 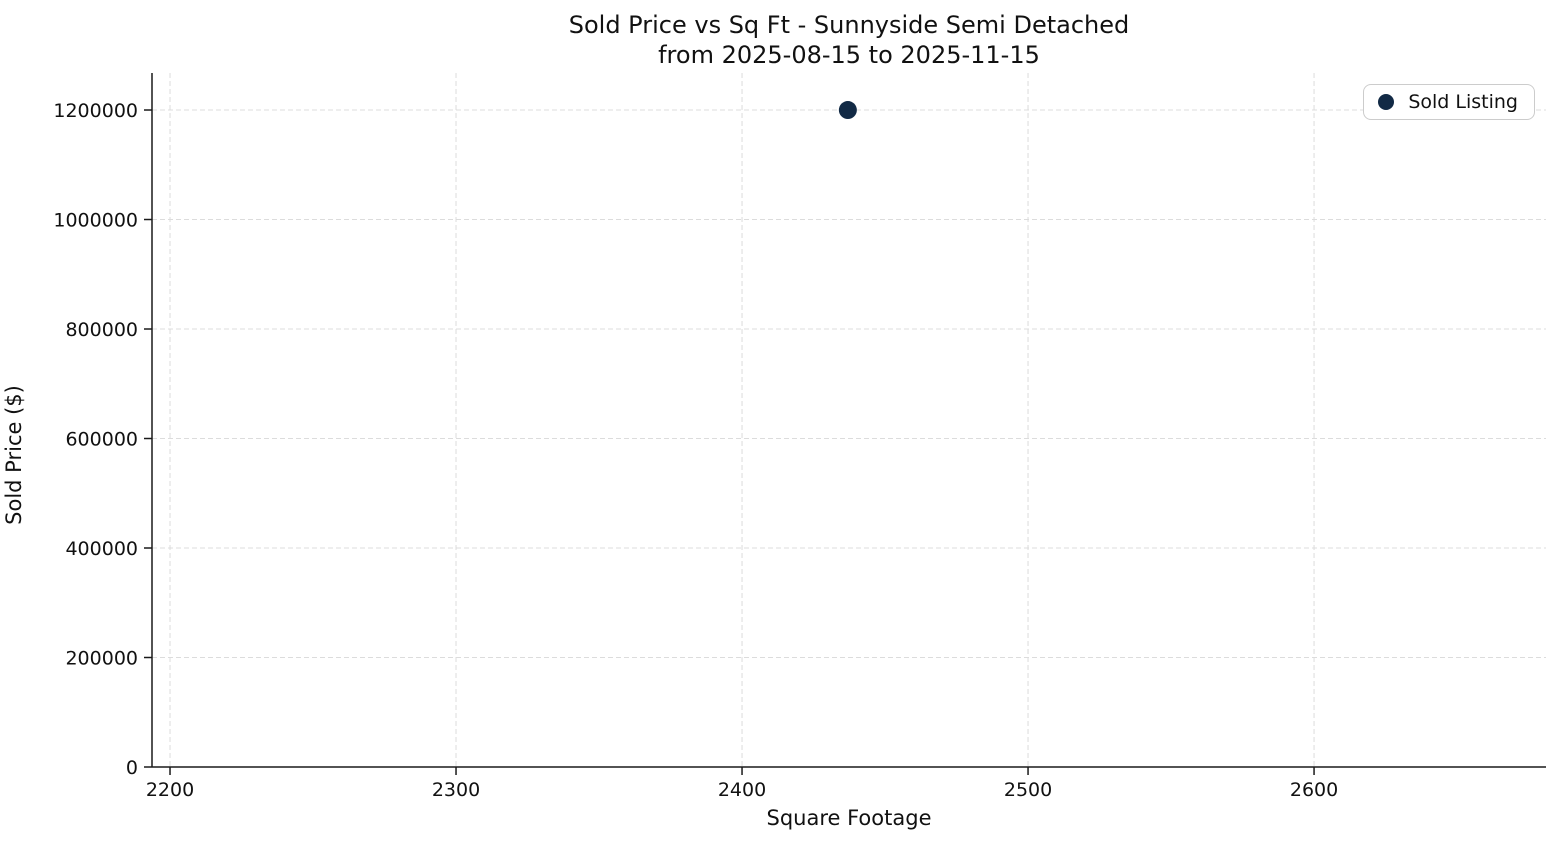 What do you see at coordinates (456, 790) in the screenshot?
I see `x-tick-label: 2300` at bounding box center [456, 790].